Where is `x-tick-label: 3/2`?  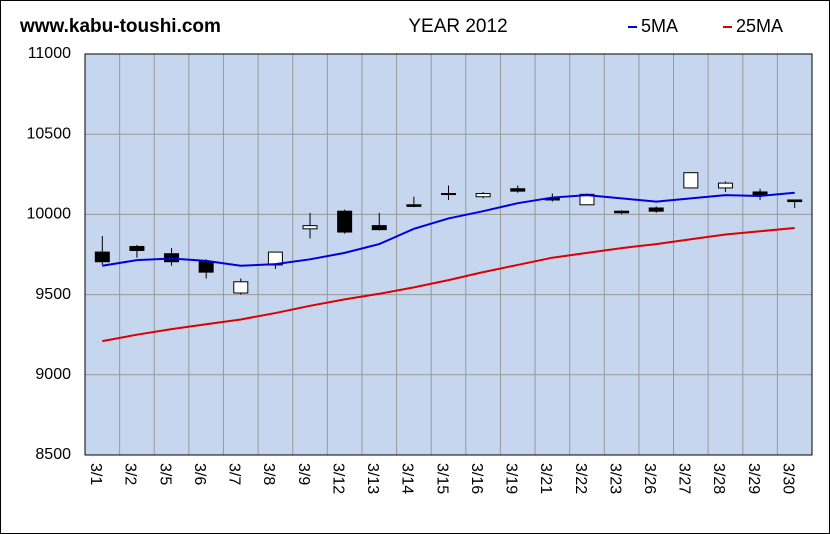 x-tick-label: 3/2 is located at coordinates (130, 474).